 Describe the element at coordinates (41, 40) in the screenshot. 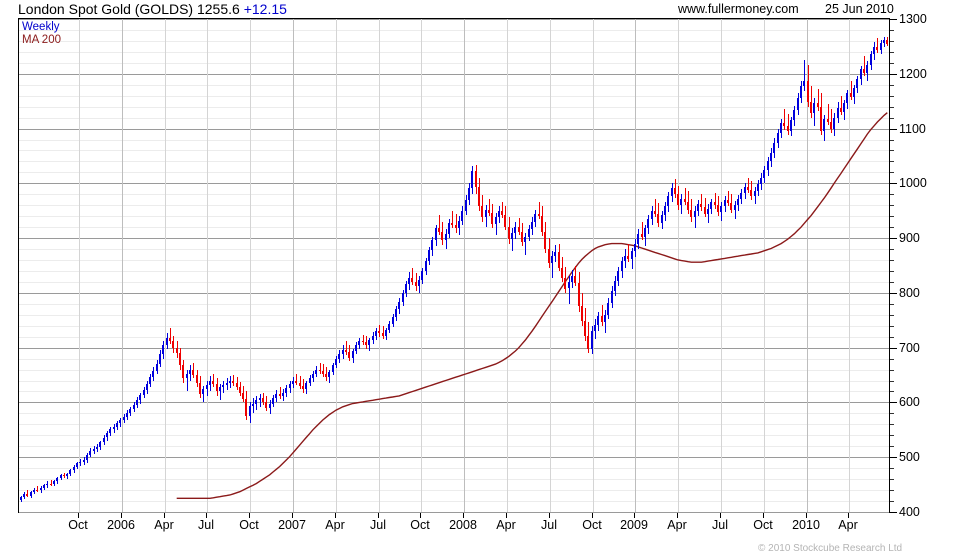

I see `legend-item-ma200: MA 200` at that location.